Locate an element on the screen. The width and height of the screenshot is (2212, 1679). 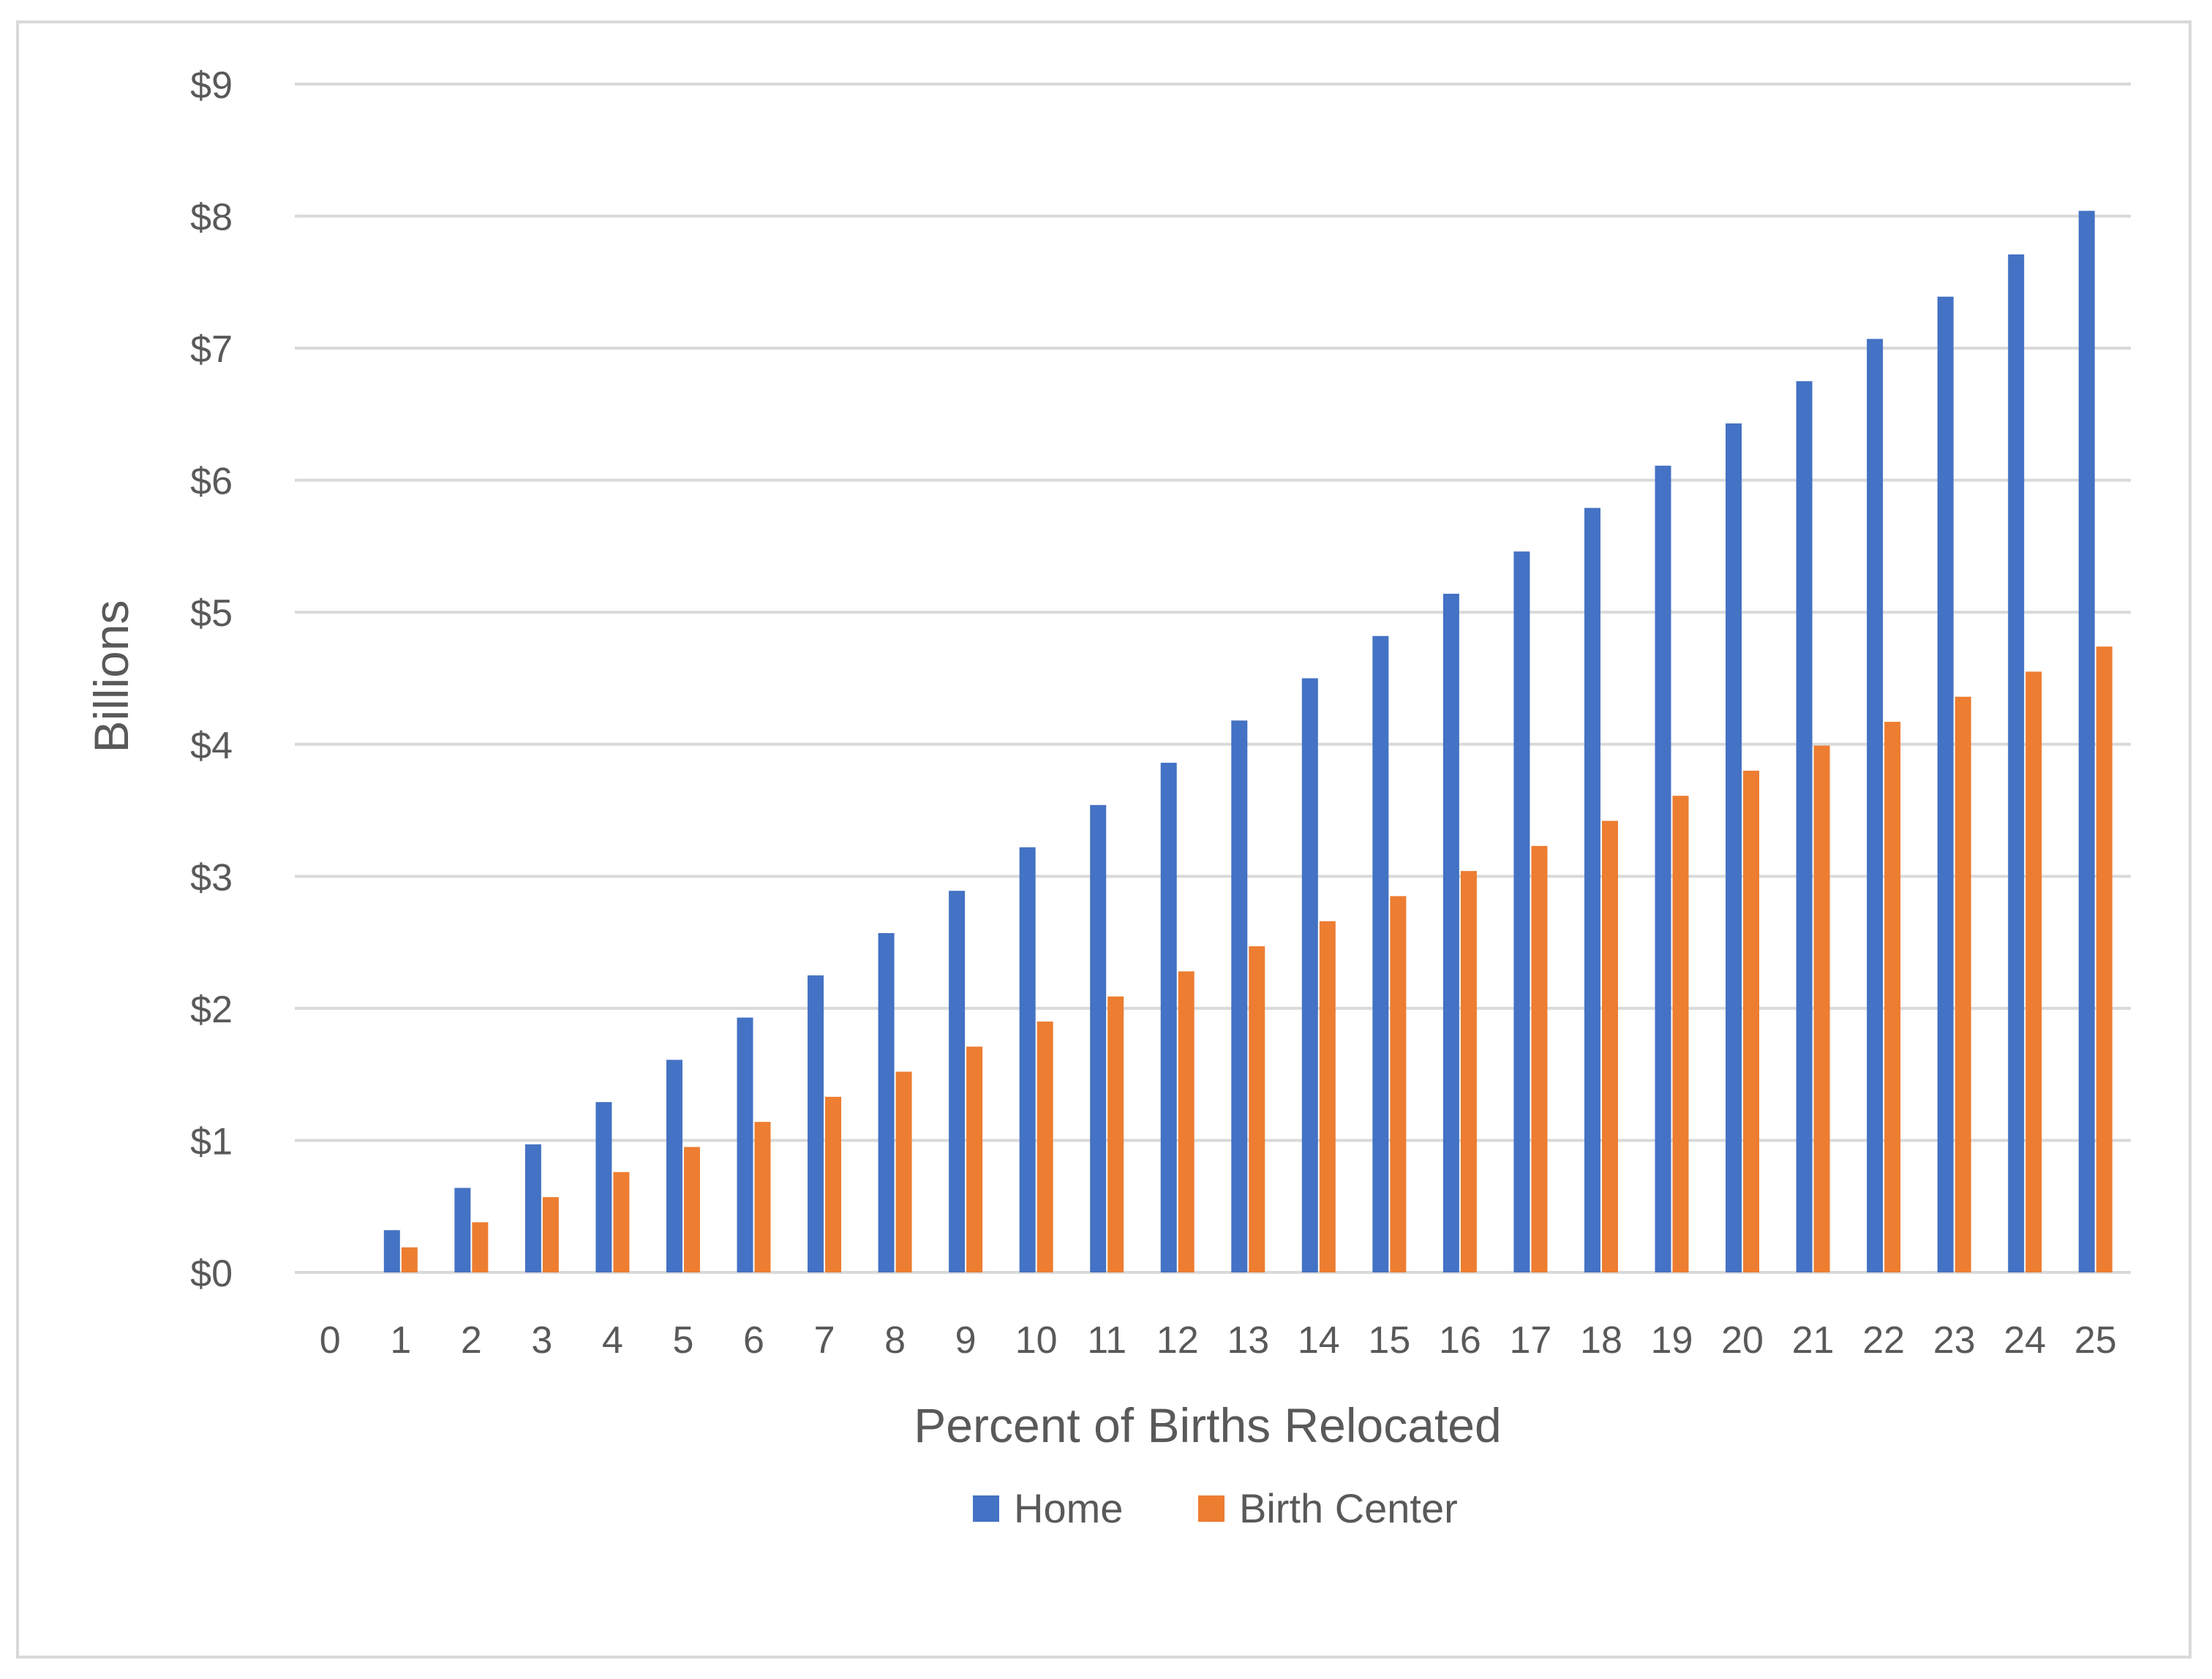
x-tick-label: 11 is located at coordinates (1106, 1340).